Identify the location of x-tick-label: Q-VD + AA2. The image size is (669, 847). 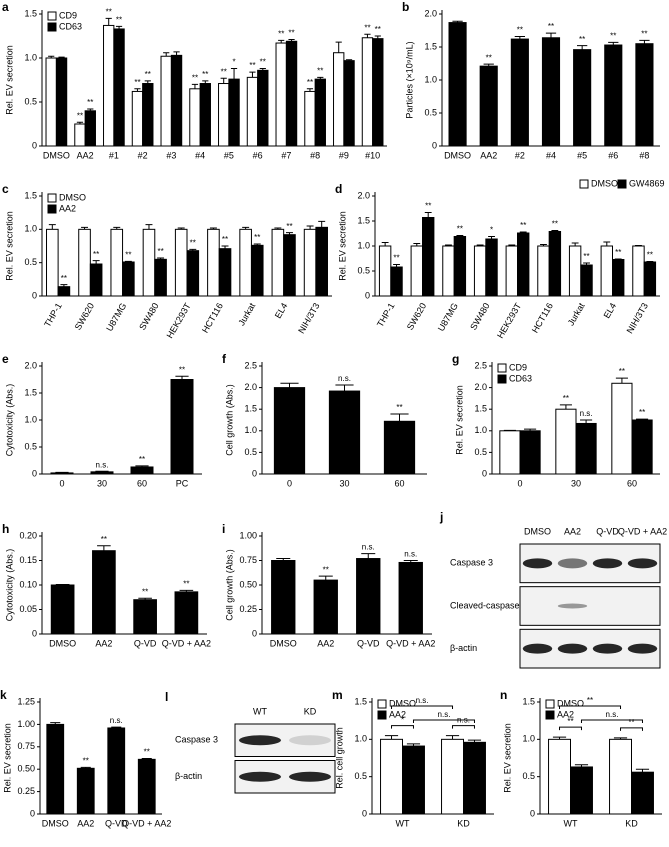
(186, 643).